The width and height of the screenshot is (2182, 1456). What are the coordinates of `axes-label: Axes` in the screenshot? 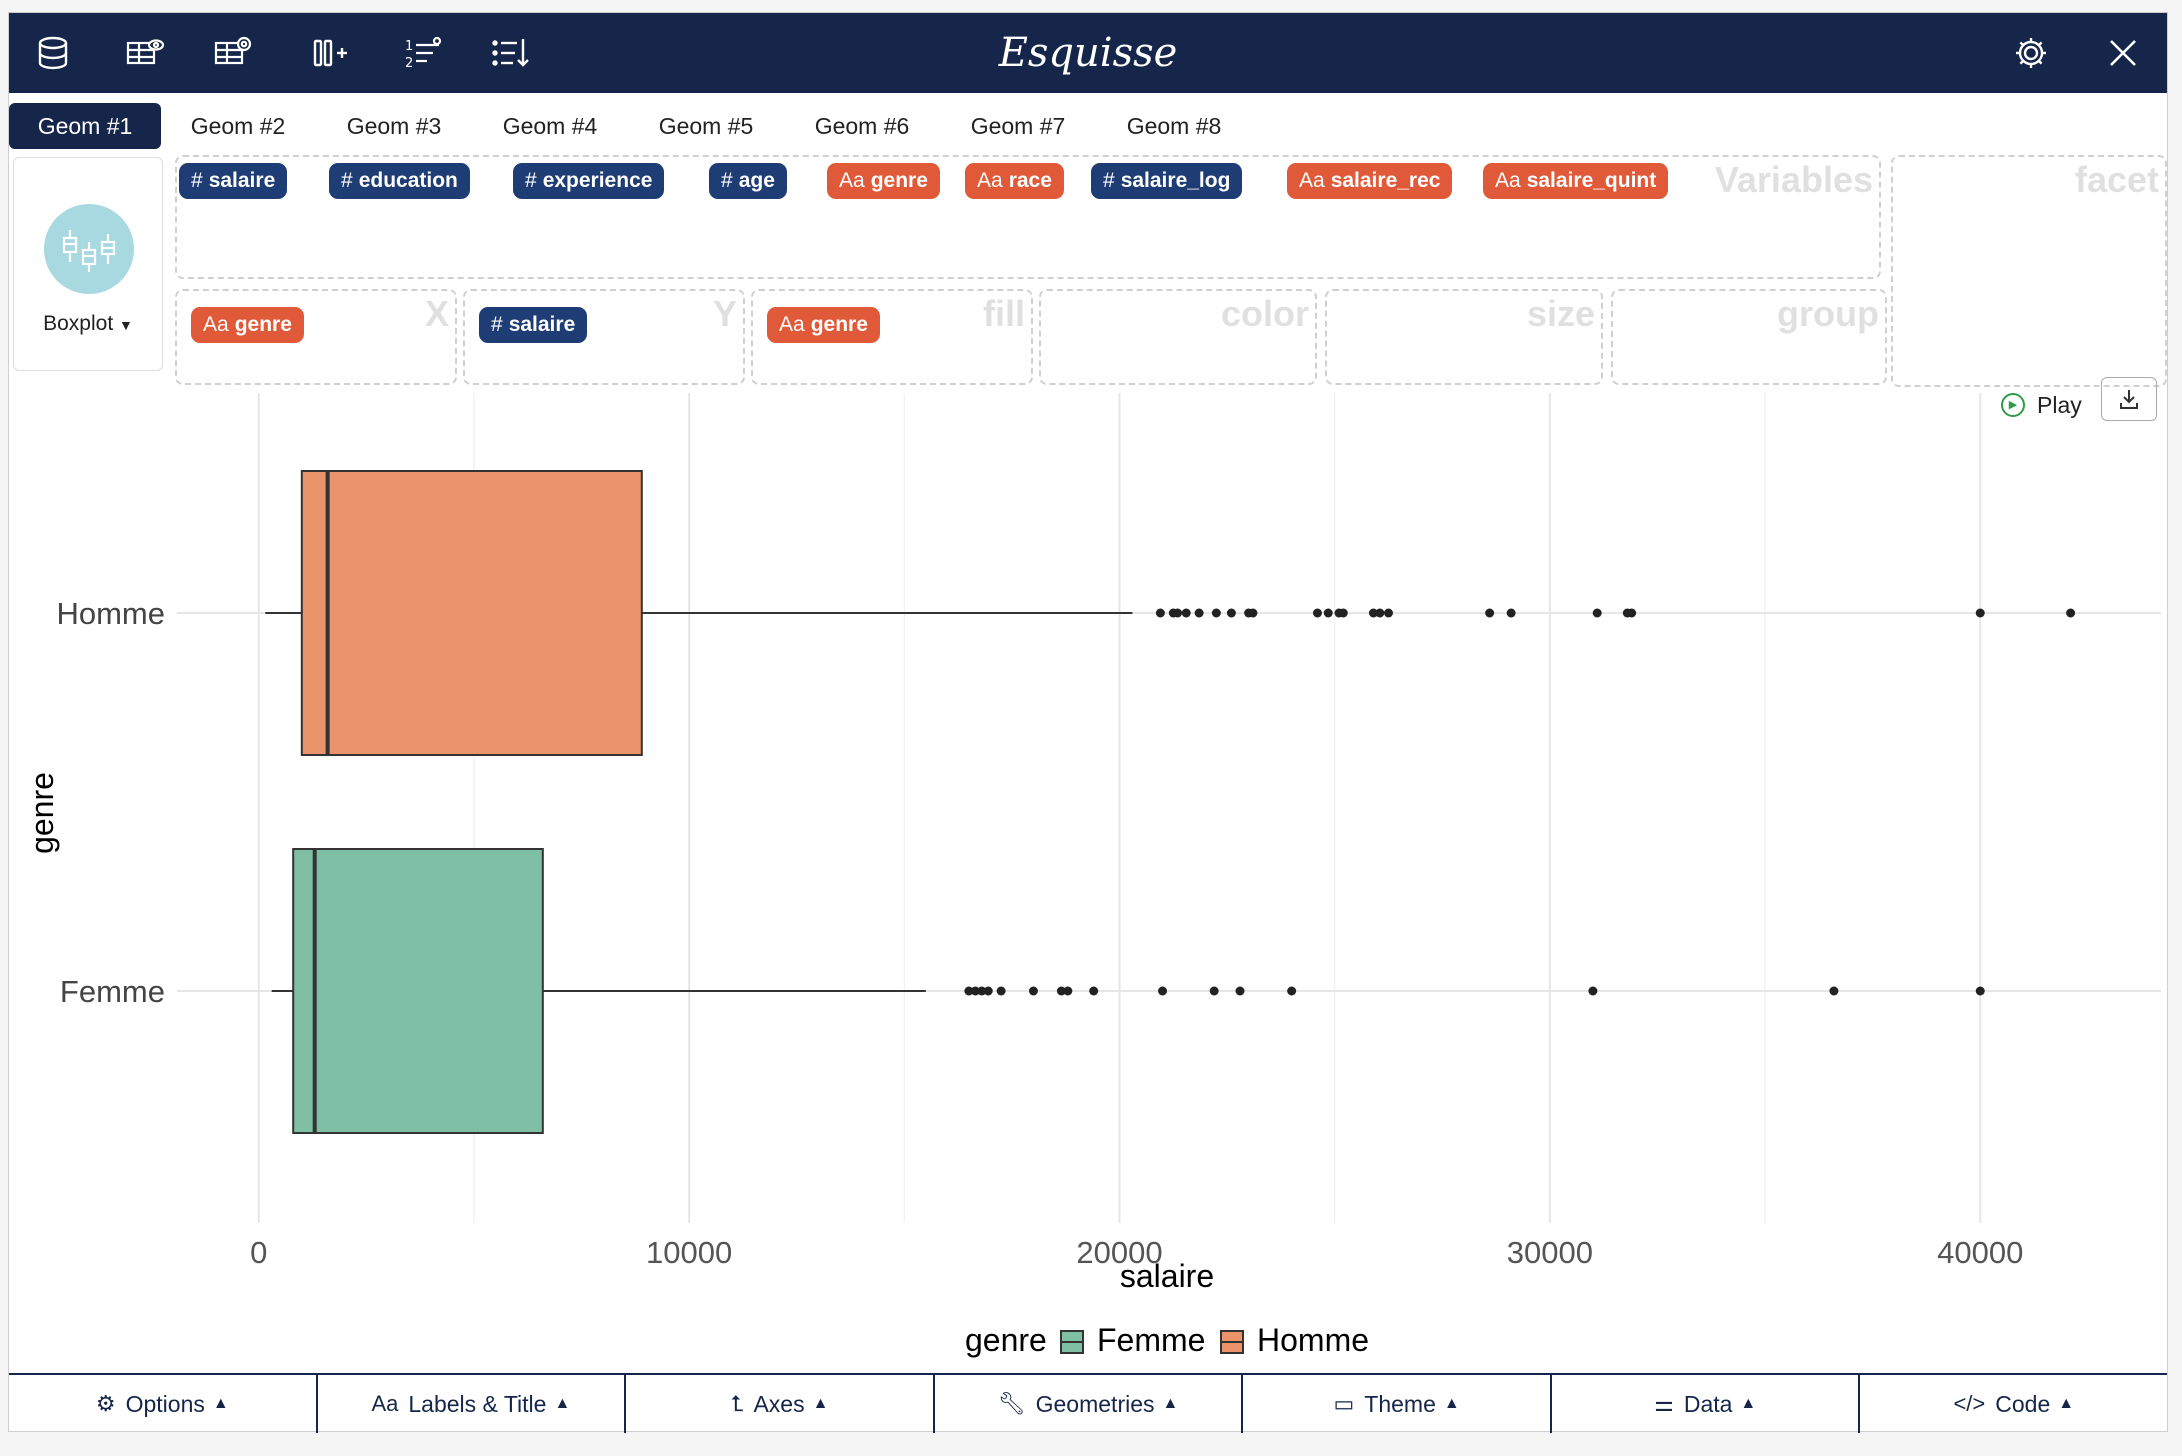 It's located at (779, 1403).